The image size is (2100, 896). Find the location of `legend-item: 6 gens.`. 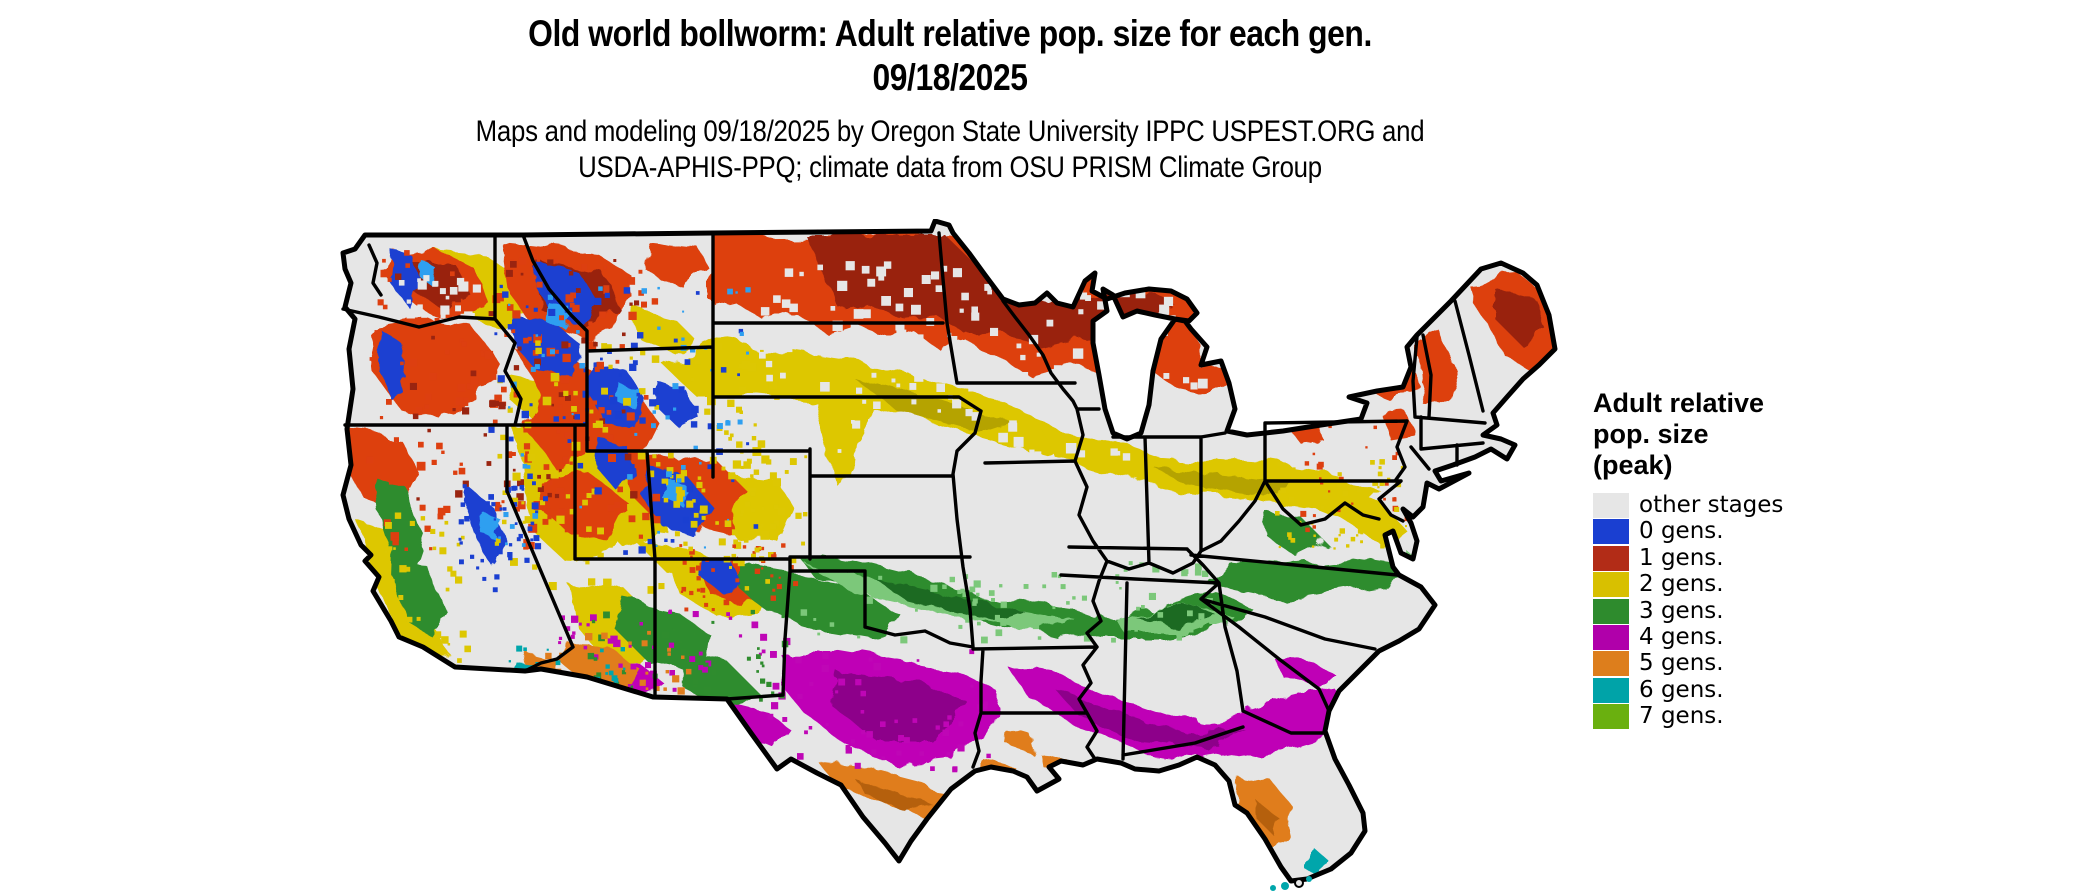

legend-item: 6 gens. is located at coordinates (1733, 689).